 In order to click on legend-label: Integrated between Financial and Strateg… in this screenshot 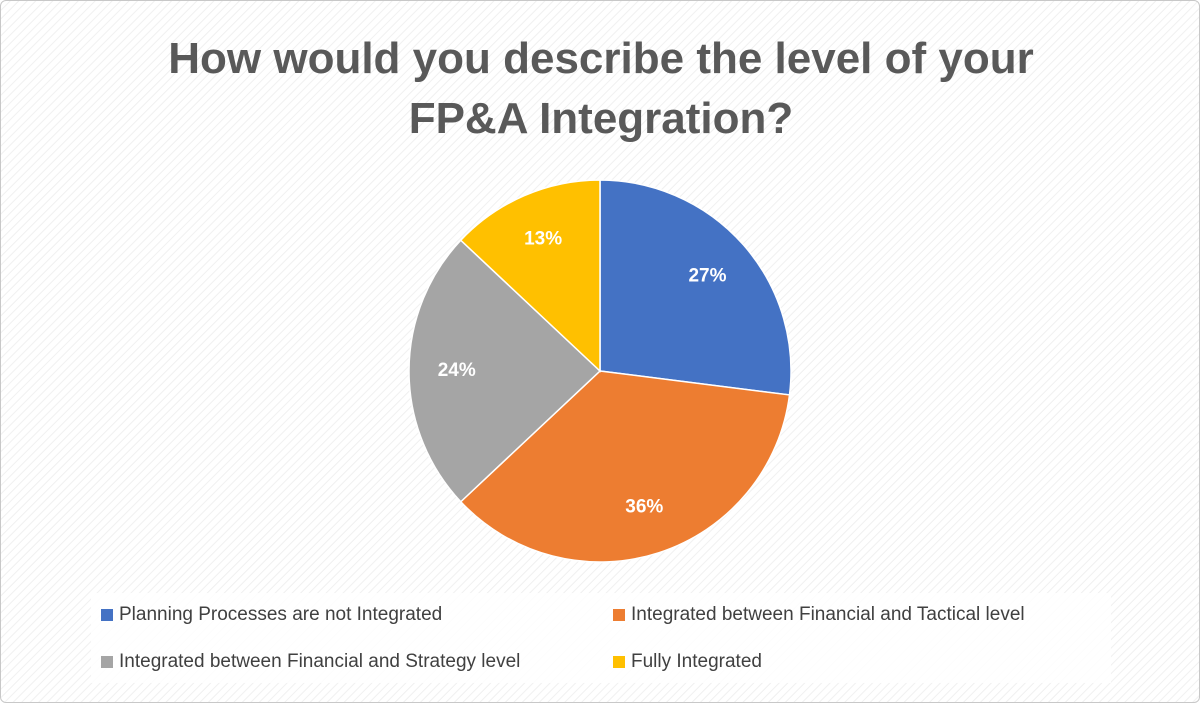, I will do `click(319, 661)`.